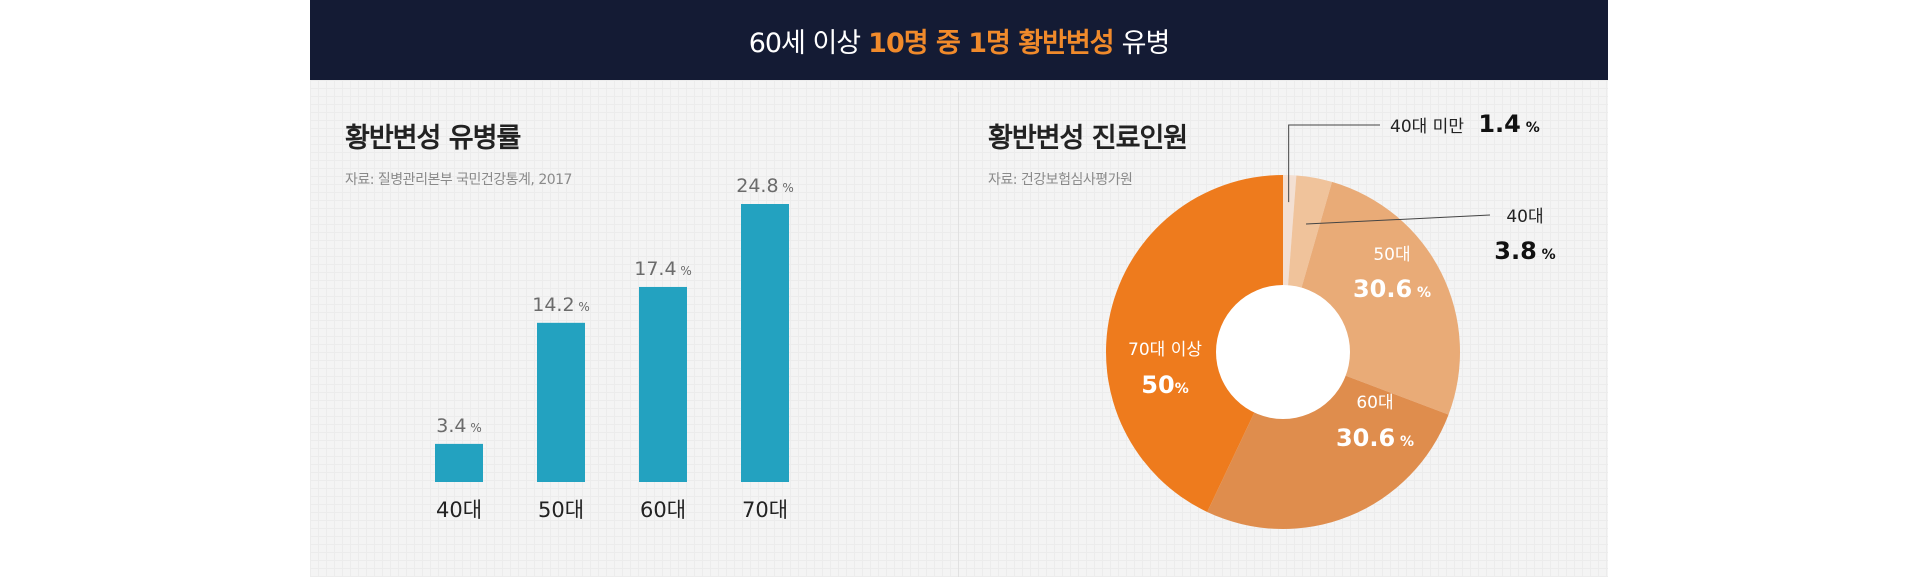  I want to click on donut-label-60-value: 30.6 %, so click(1375, 438).